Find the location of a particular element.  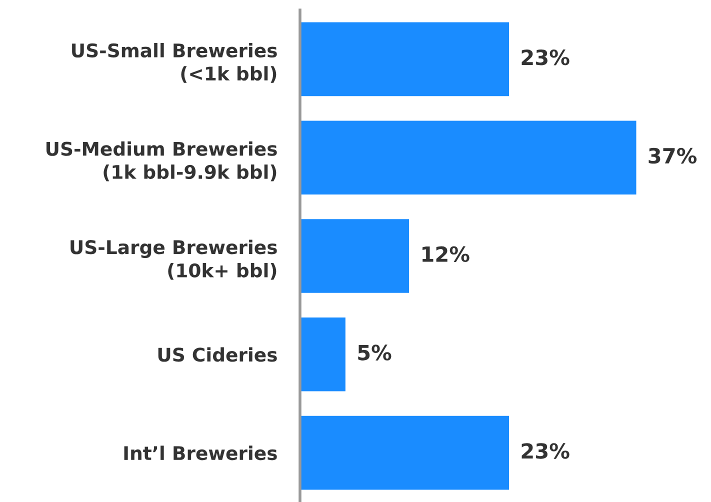

data-label: 37% is located at coordinates (672, 156).